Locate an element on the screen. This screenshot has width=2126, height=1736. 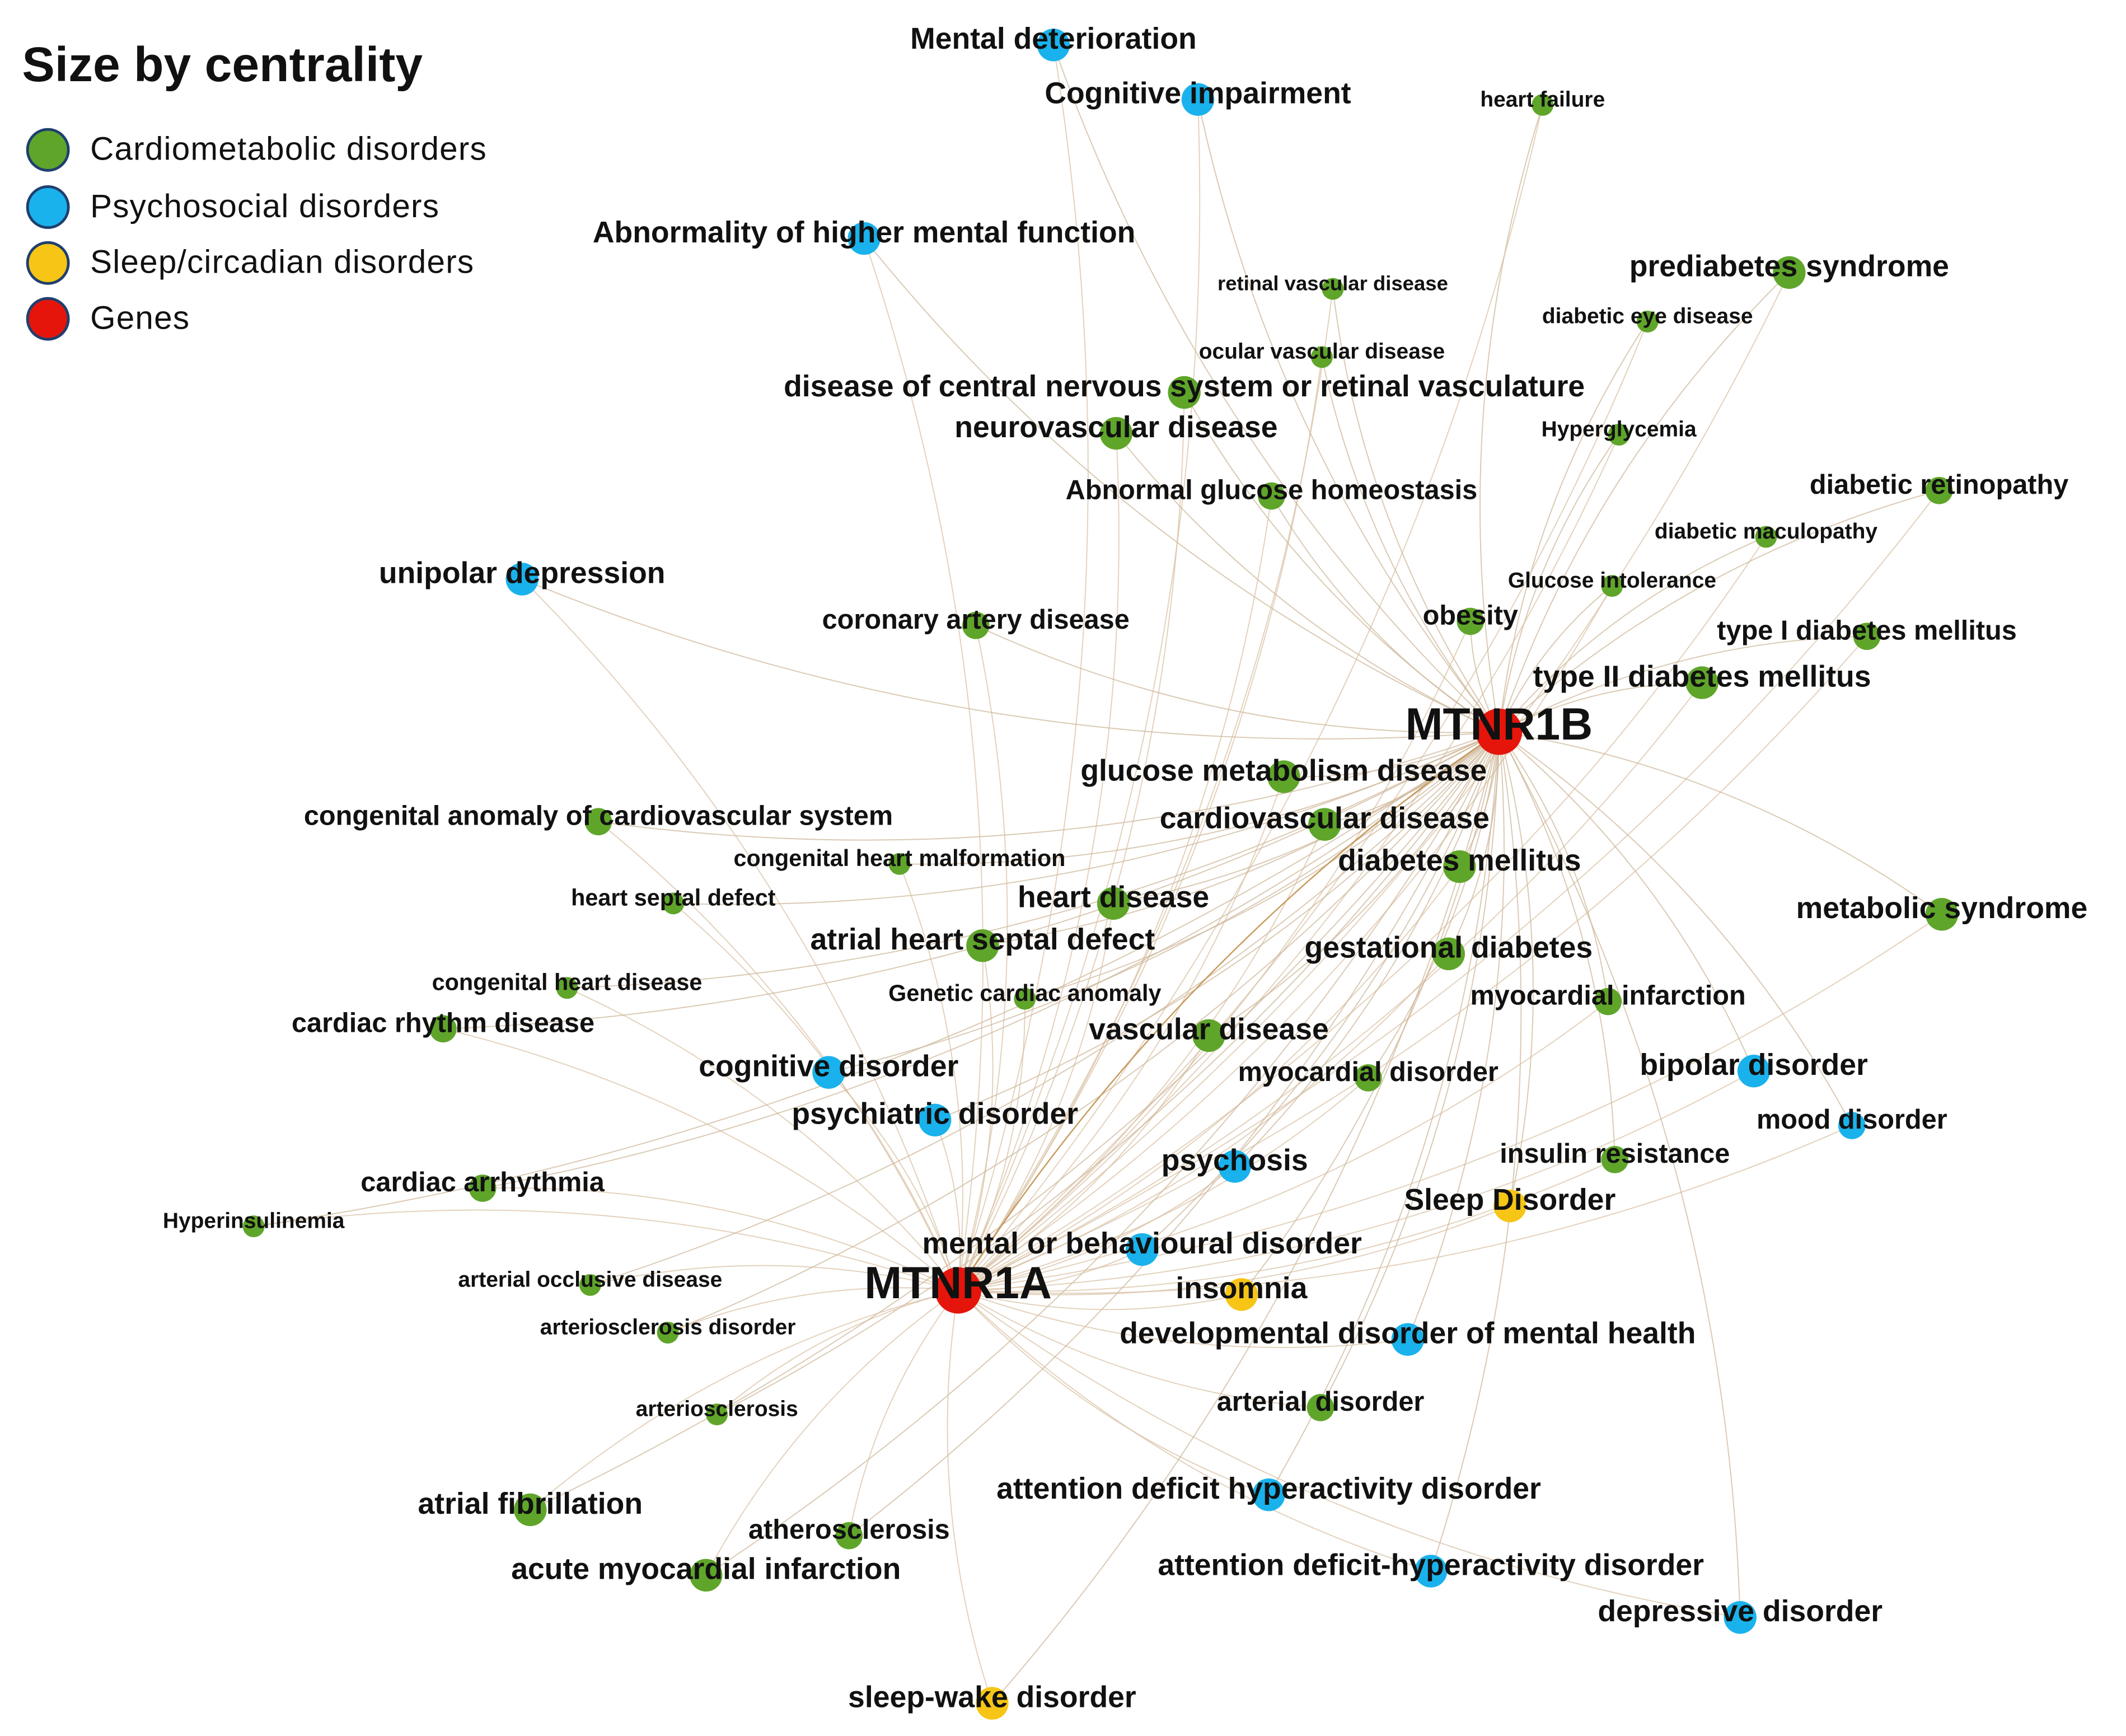
node-label: developmental disorder of mental health is located at coordinates (1408, 1333).